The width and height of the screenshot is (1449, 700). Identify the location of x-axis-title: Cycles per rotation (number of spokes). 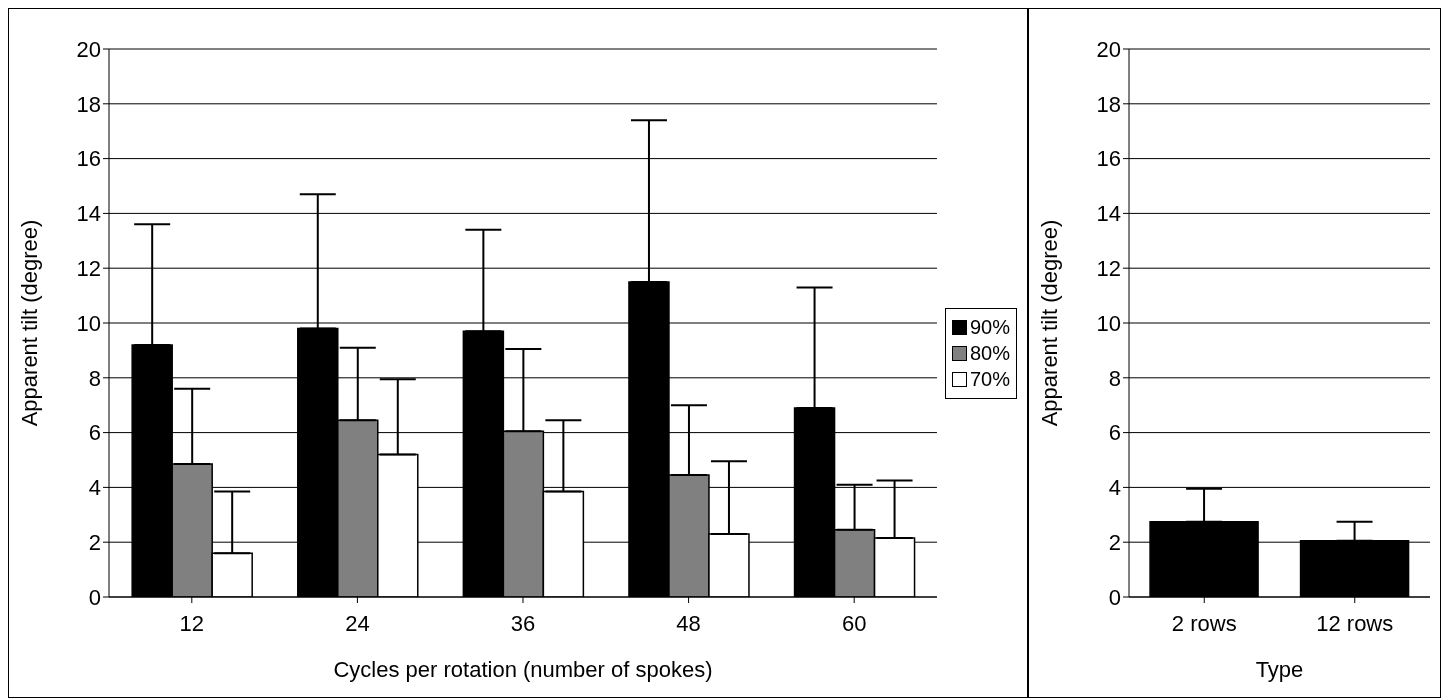
(523, 669).